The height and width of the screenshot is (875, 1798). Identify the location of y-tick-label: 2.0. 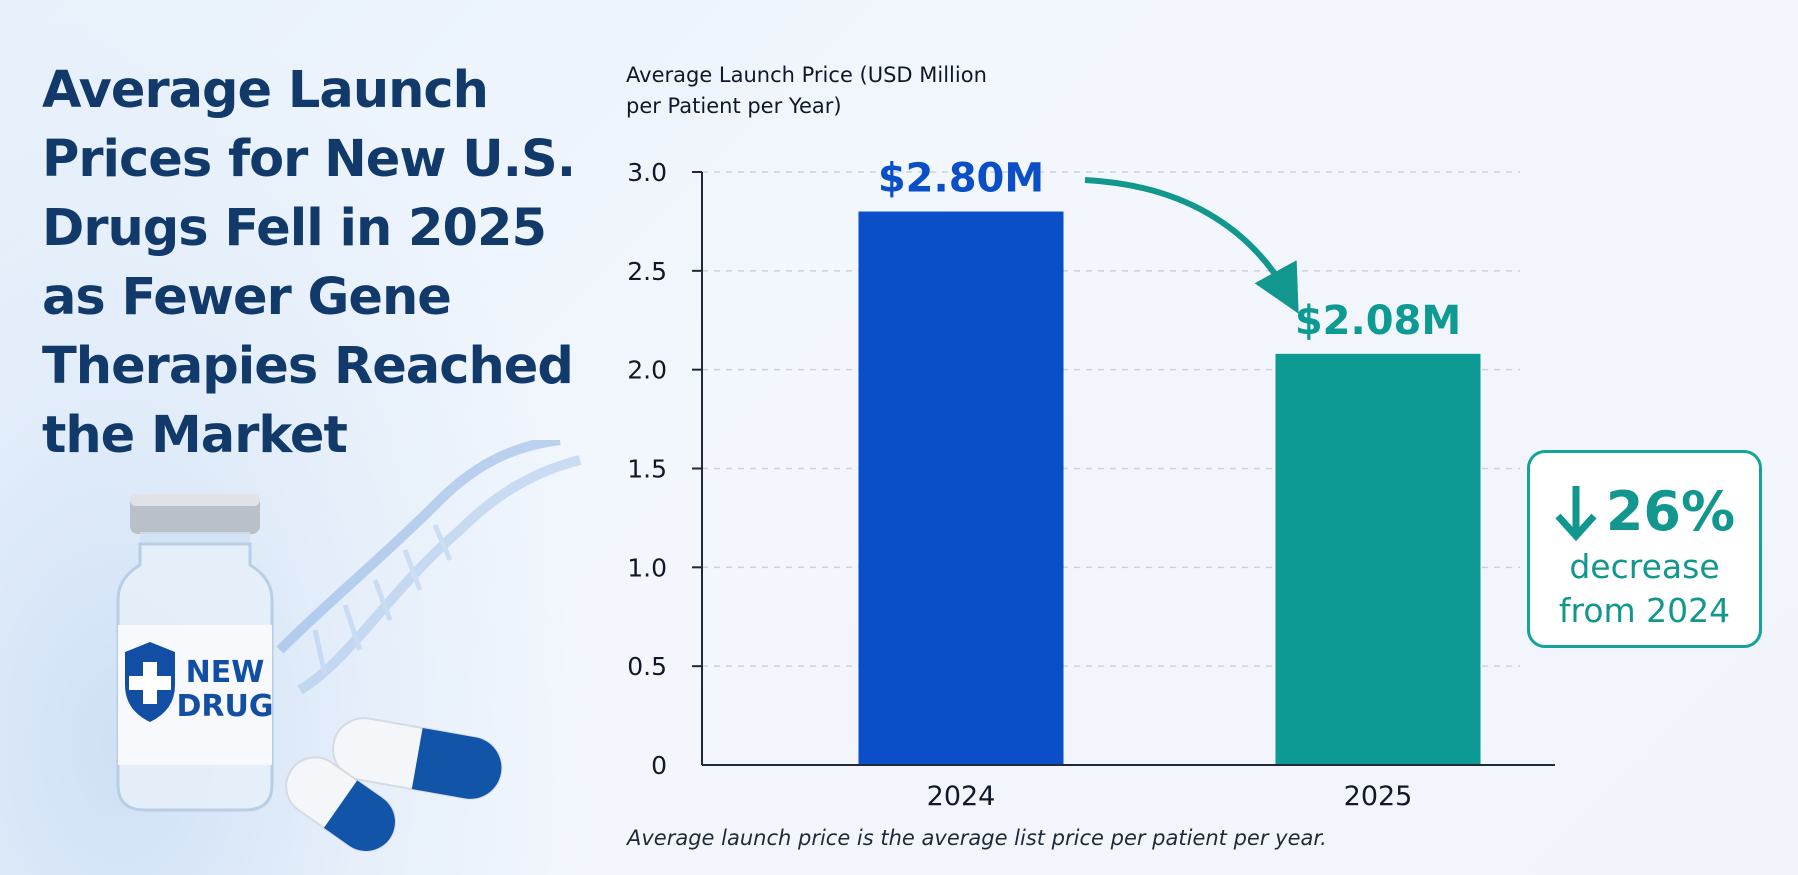
(647, 370).